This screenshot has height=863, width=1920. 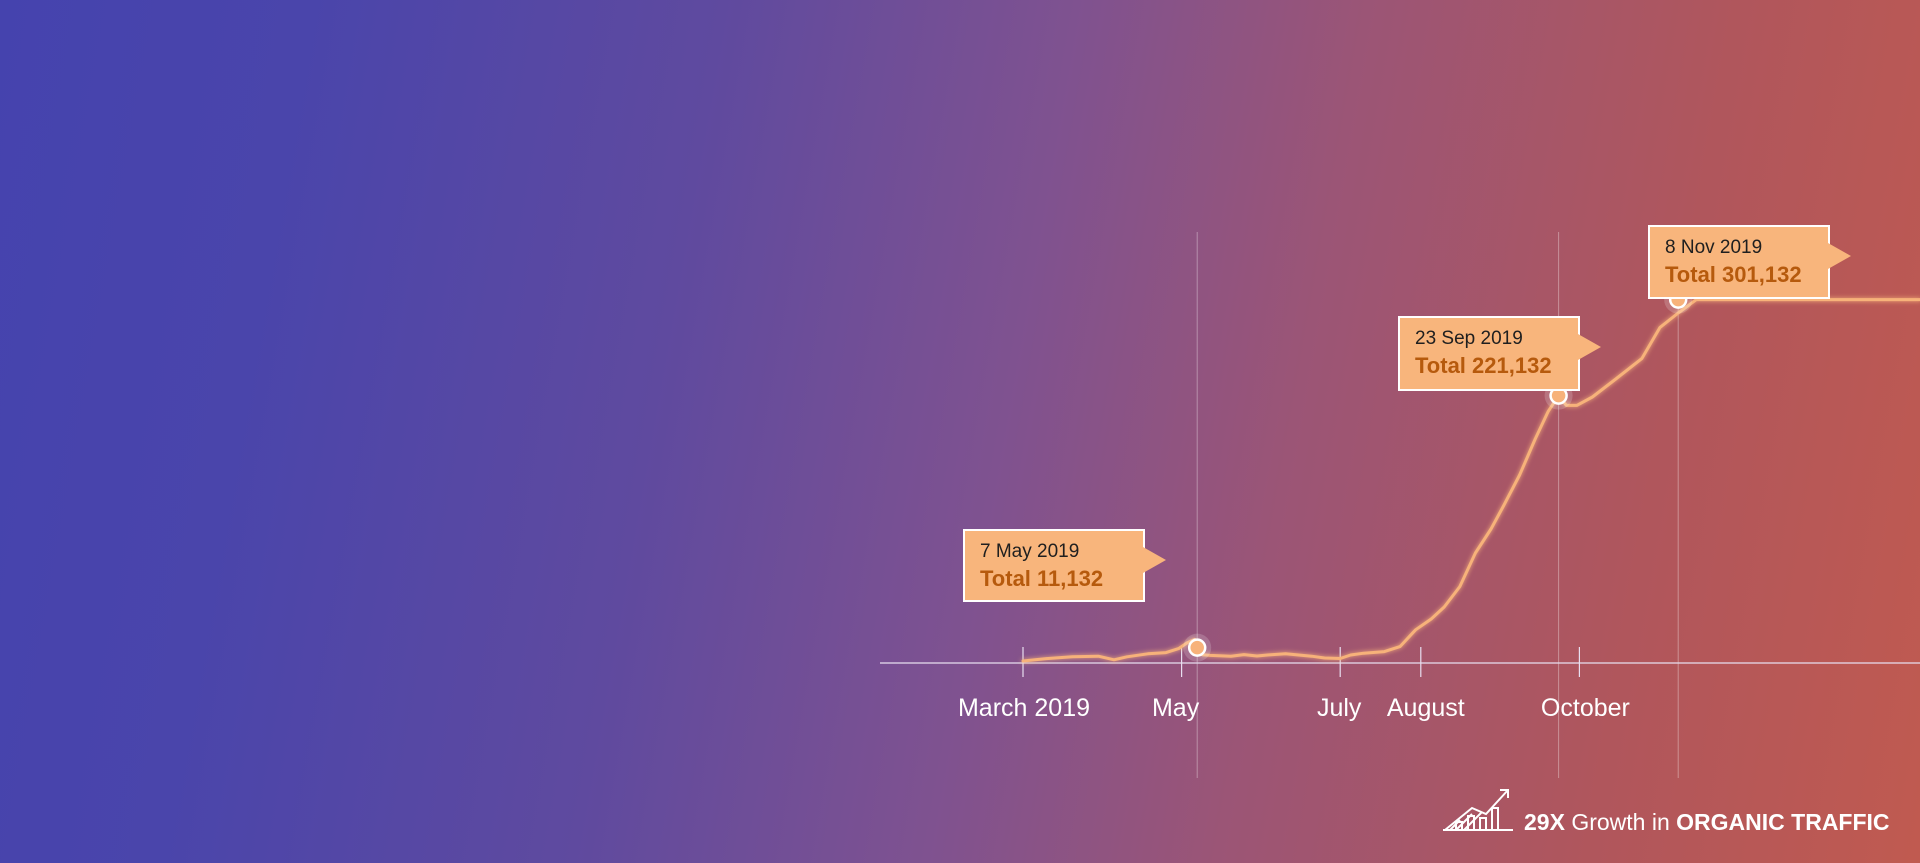 I want to click on x-tick-label: August, so click(x=1426, y=708).